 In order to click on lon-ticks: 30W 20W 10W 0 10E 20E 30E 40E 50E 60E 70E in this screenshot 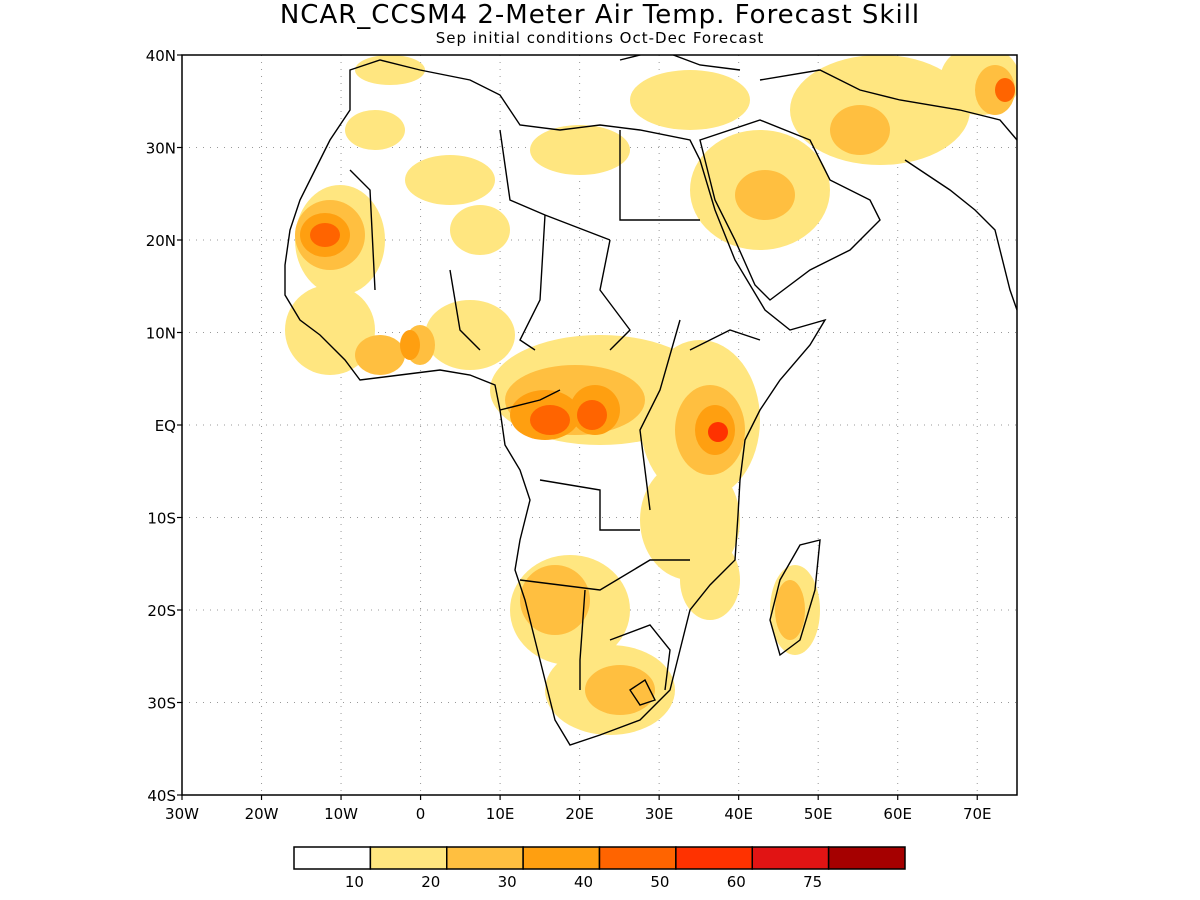, I will do `click(578, 809)`.